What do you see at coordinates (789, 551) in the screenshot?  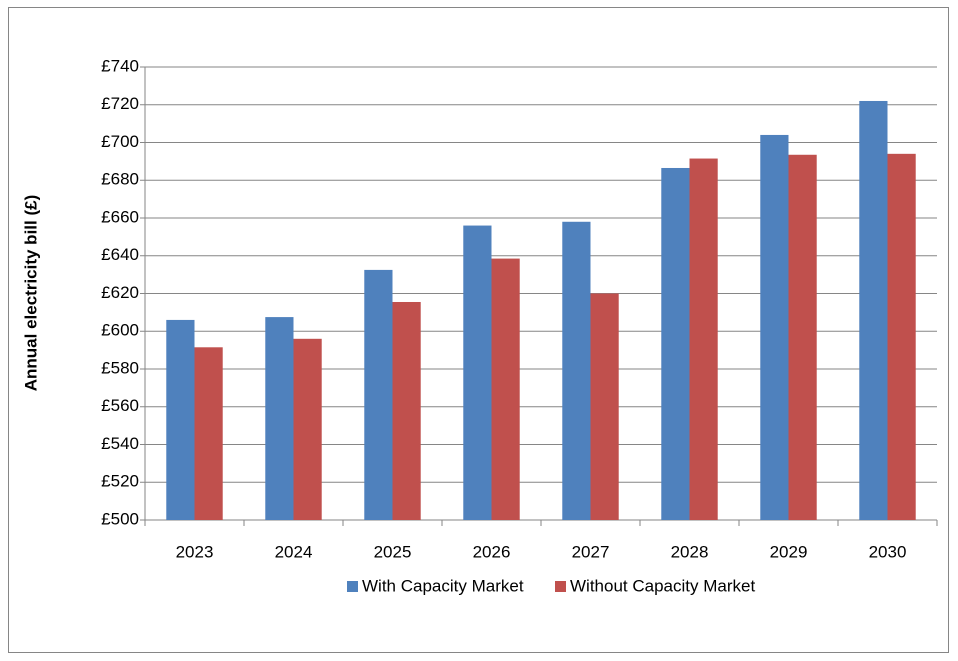 I see `x-tick-label: 2029` at bounding box center [789, 551].